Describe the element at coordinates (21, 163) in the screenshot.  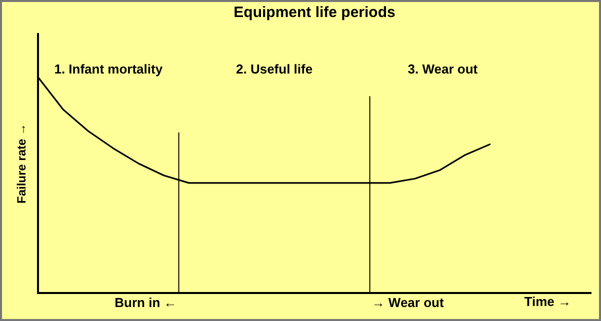
I see `y-axis-title: Failure rate →` at that location.